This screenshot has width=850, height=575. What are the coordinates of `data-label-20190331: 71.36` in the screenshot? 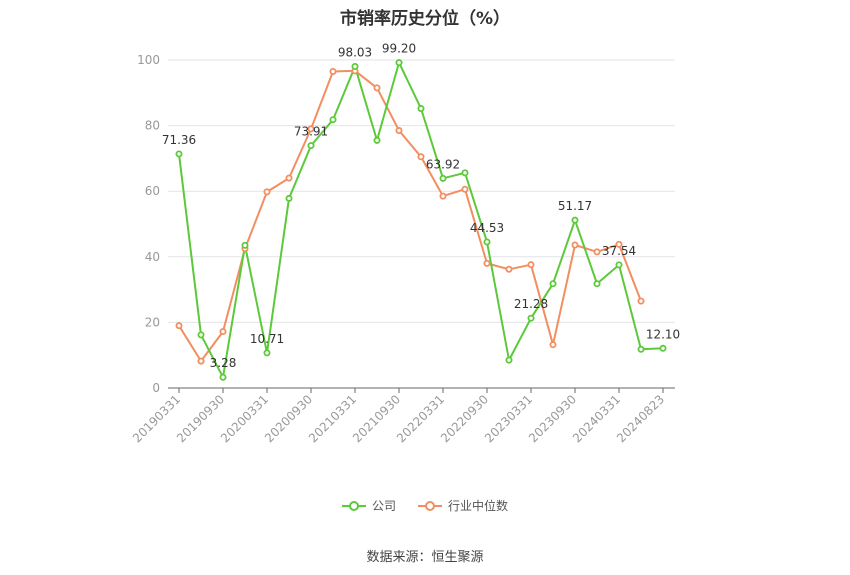 It's located at (179, 140).